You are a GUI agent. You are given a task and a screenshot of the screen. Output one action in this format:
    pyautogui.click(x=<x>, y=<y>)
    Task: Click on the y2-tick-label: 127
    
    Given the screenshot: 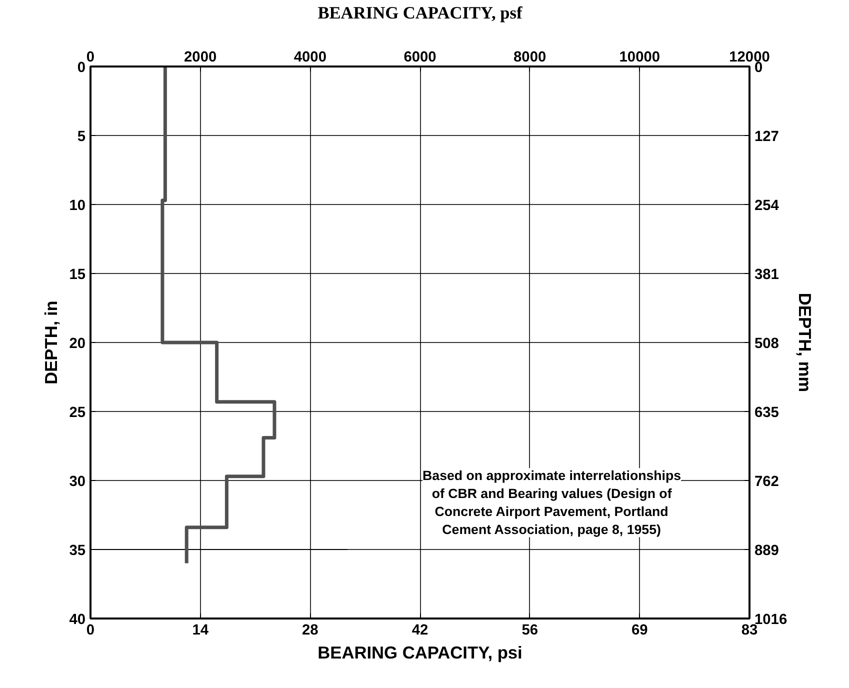 What is the action you would take?
    pyautogui.click(x=766, y=137)
    